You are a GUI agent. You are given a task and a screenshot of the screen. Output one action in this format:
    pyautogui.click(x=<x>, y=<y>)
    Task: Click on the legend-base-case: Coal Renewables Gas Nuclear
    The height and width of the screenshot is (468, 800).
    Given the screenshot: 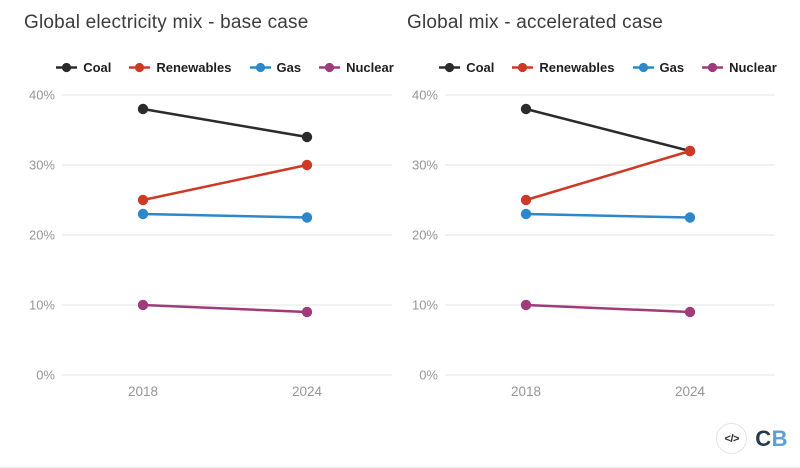 What is the action you would take?
    pyautogui.click(x=225, y=67)
    